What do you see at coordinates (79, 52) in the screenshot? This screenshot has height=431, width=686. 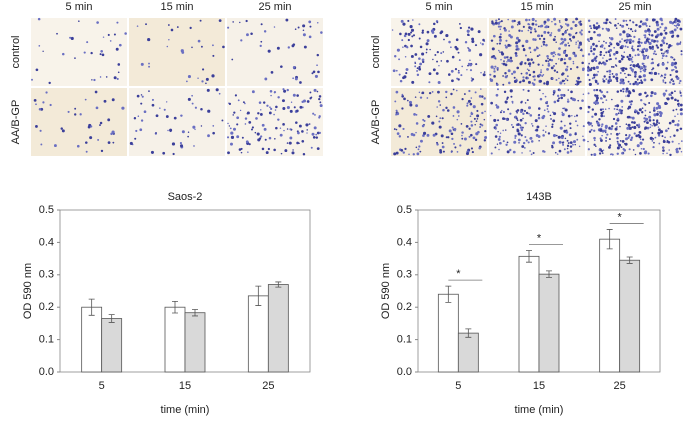 I see `micrograph-bg` at bounding box center [79, 52].